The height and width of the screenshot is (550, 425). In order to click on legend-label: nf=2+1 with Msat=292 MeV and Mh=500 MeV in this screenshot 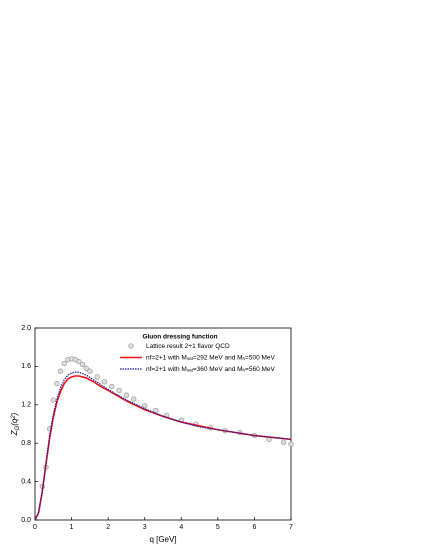, I will do `click(211, 357)`.